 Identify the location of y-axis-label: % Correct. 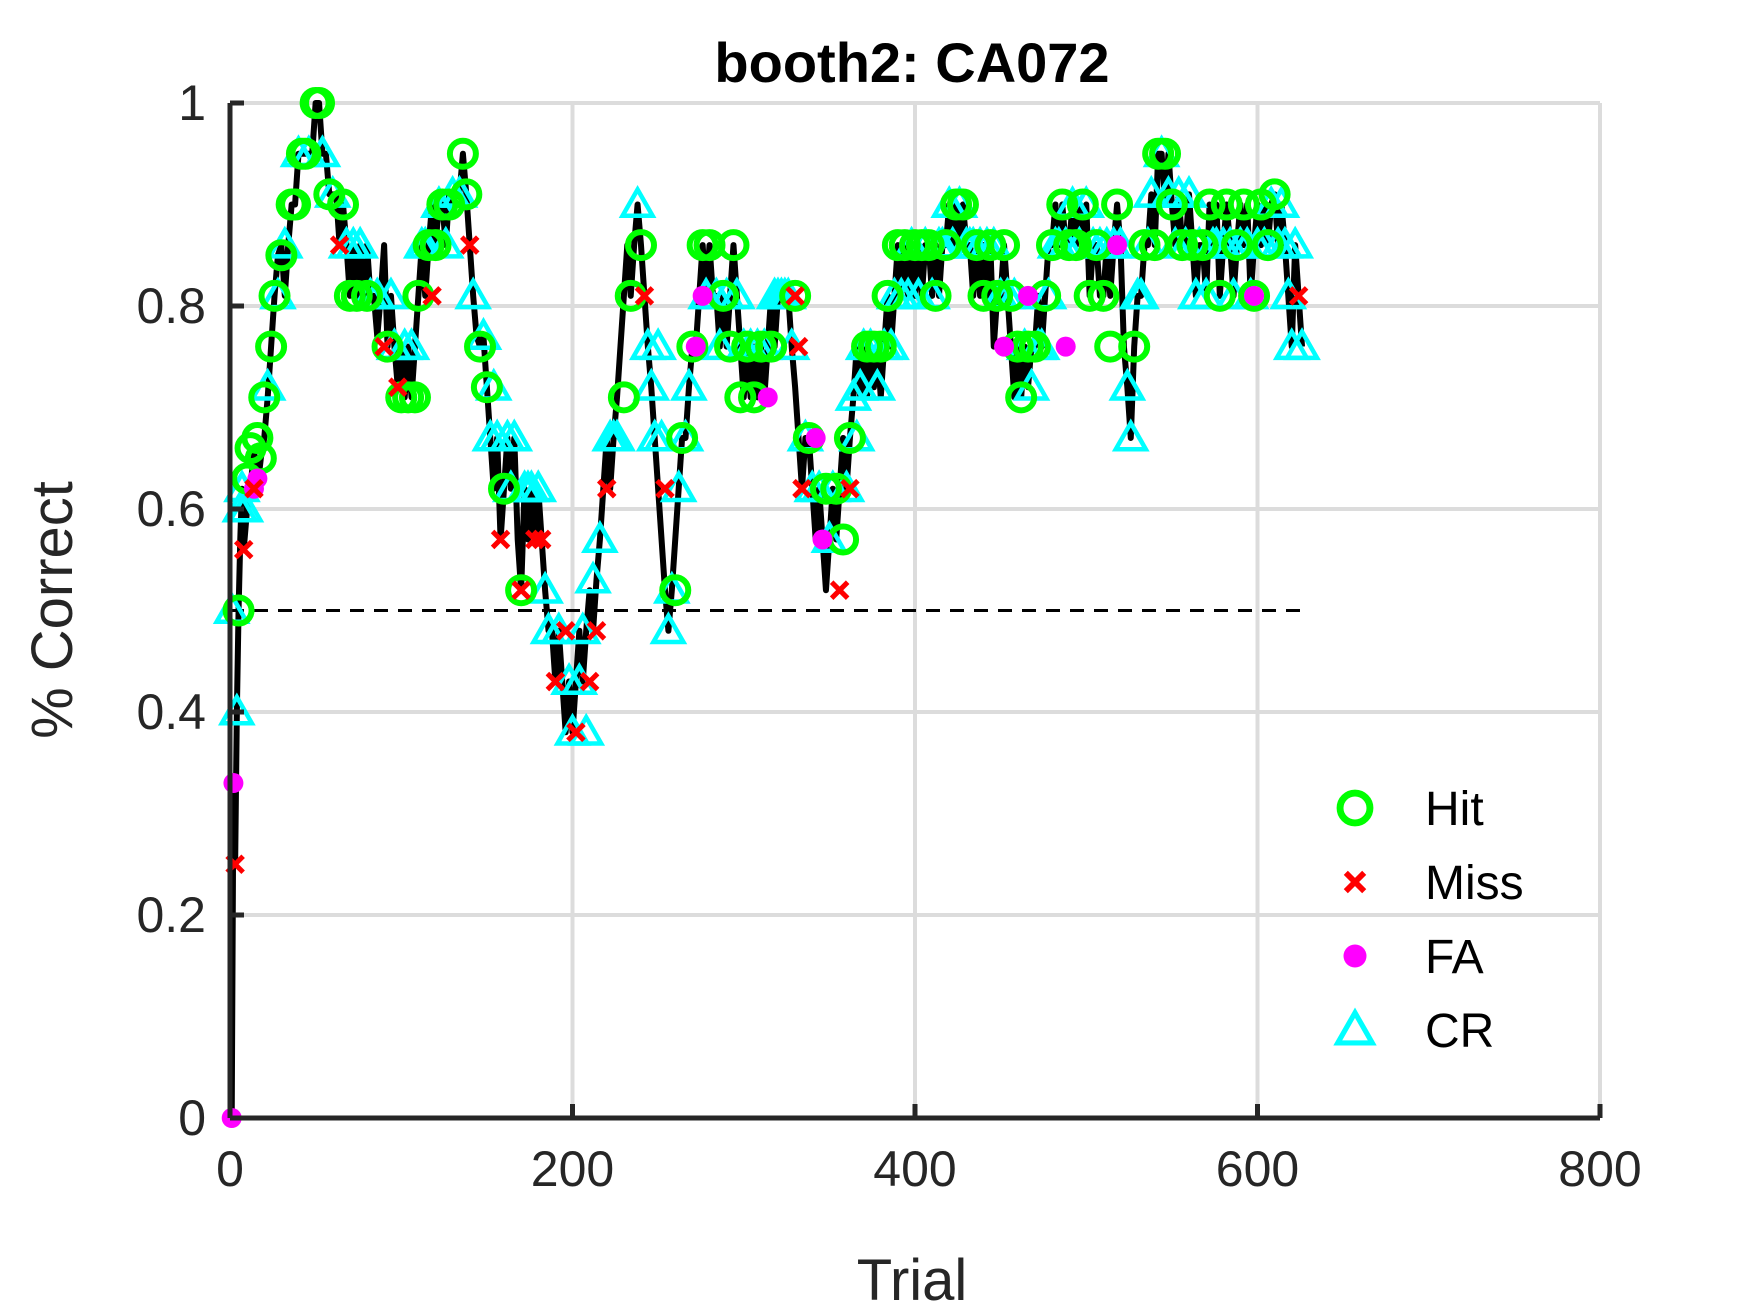
(52, 610).